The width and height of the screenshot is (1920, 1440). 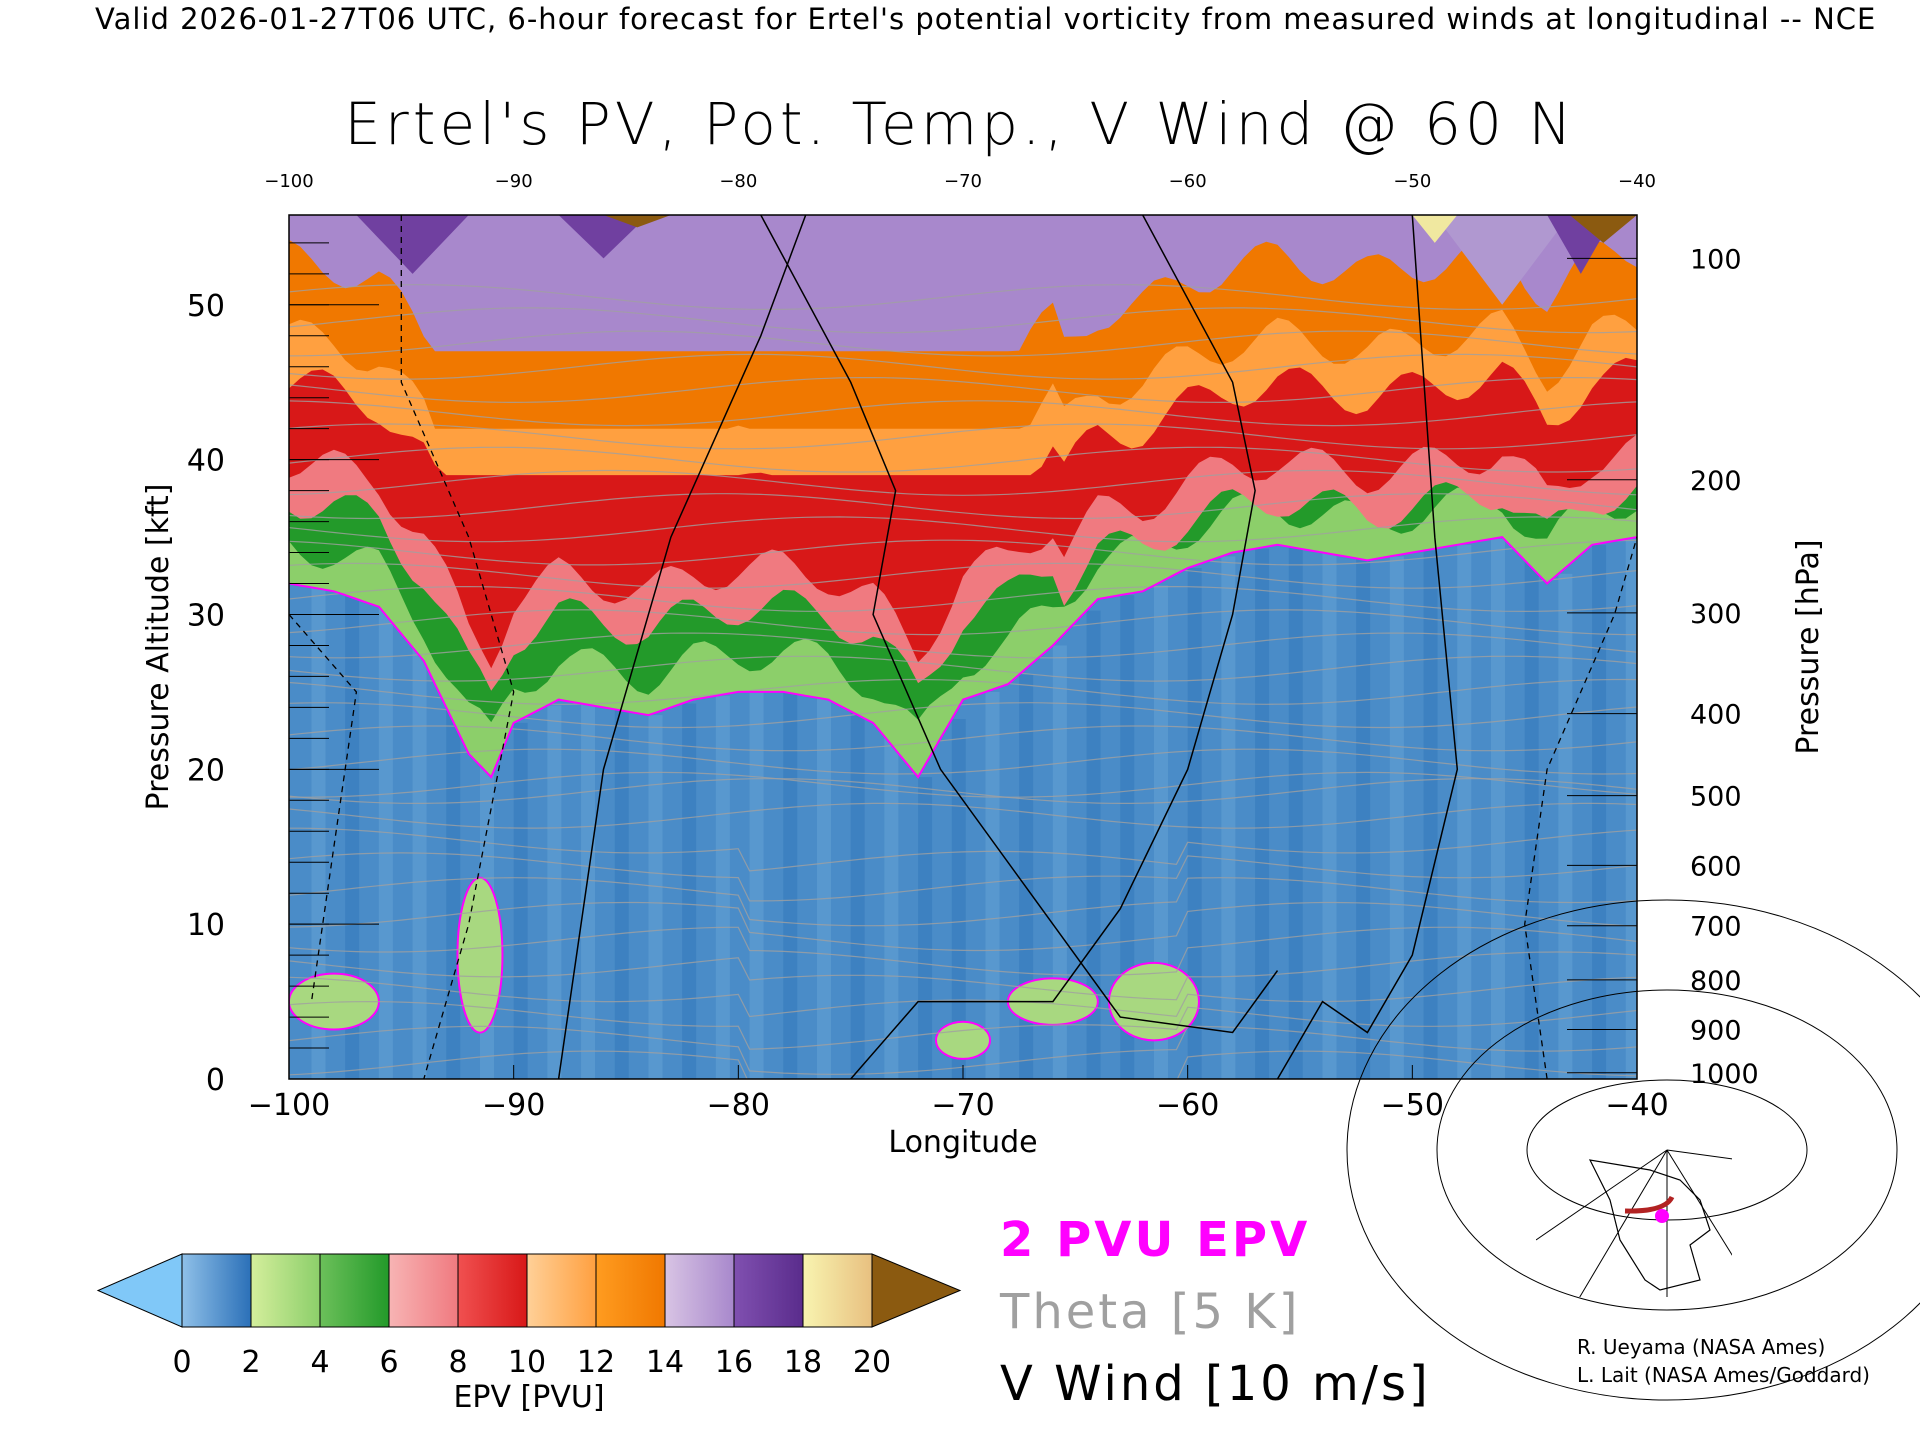 I want to click on legend-pv-contour: 2 PVU EPV, so click(x=1155, y=1240).